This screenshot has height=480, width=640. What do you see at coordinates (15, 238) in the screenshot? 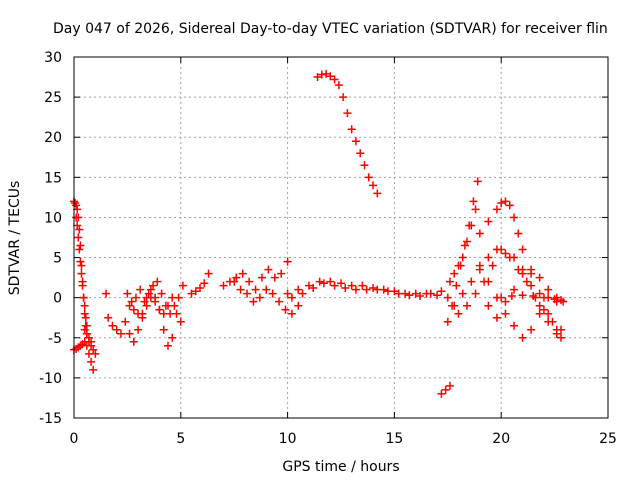
I see `y-axis-label: SDTVAR / TECUs` at bounding box center [15, 238].